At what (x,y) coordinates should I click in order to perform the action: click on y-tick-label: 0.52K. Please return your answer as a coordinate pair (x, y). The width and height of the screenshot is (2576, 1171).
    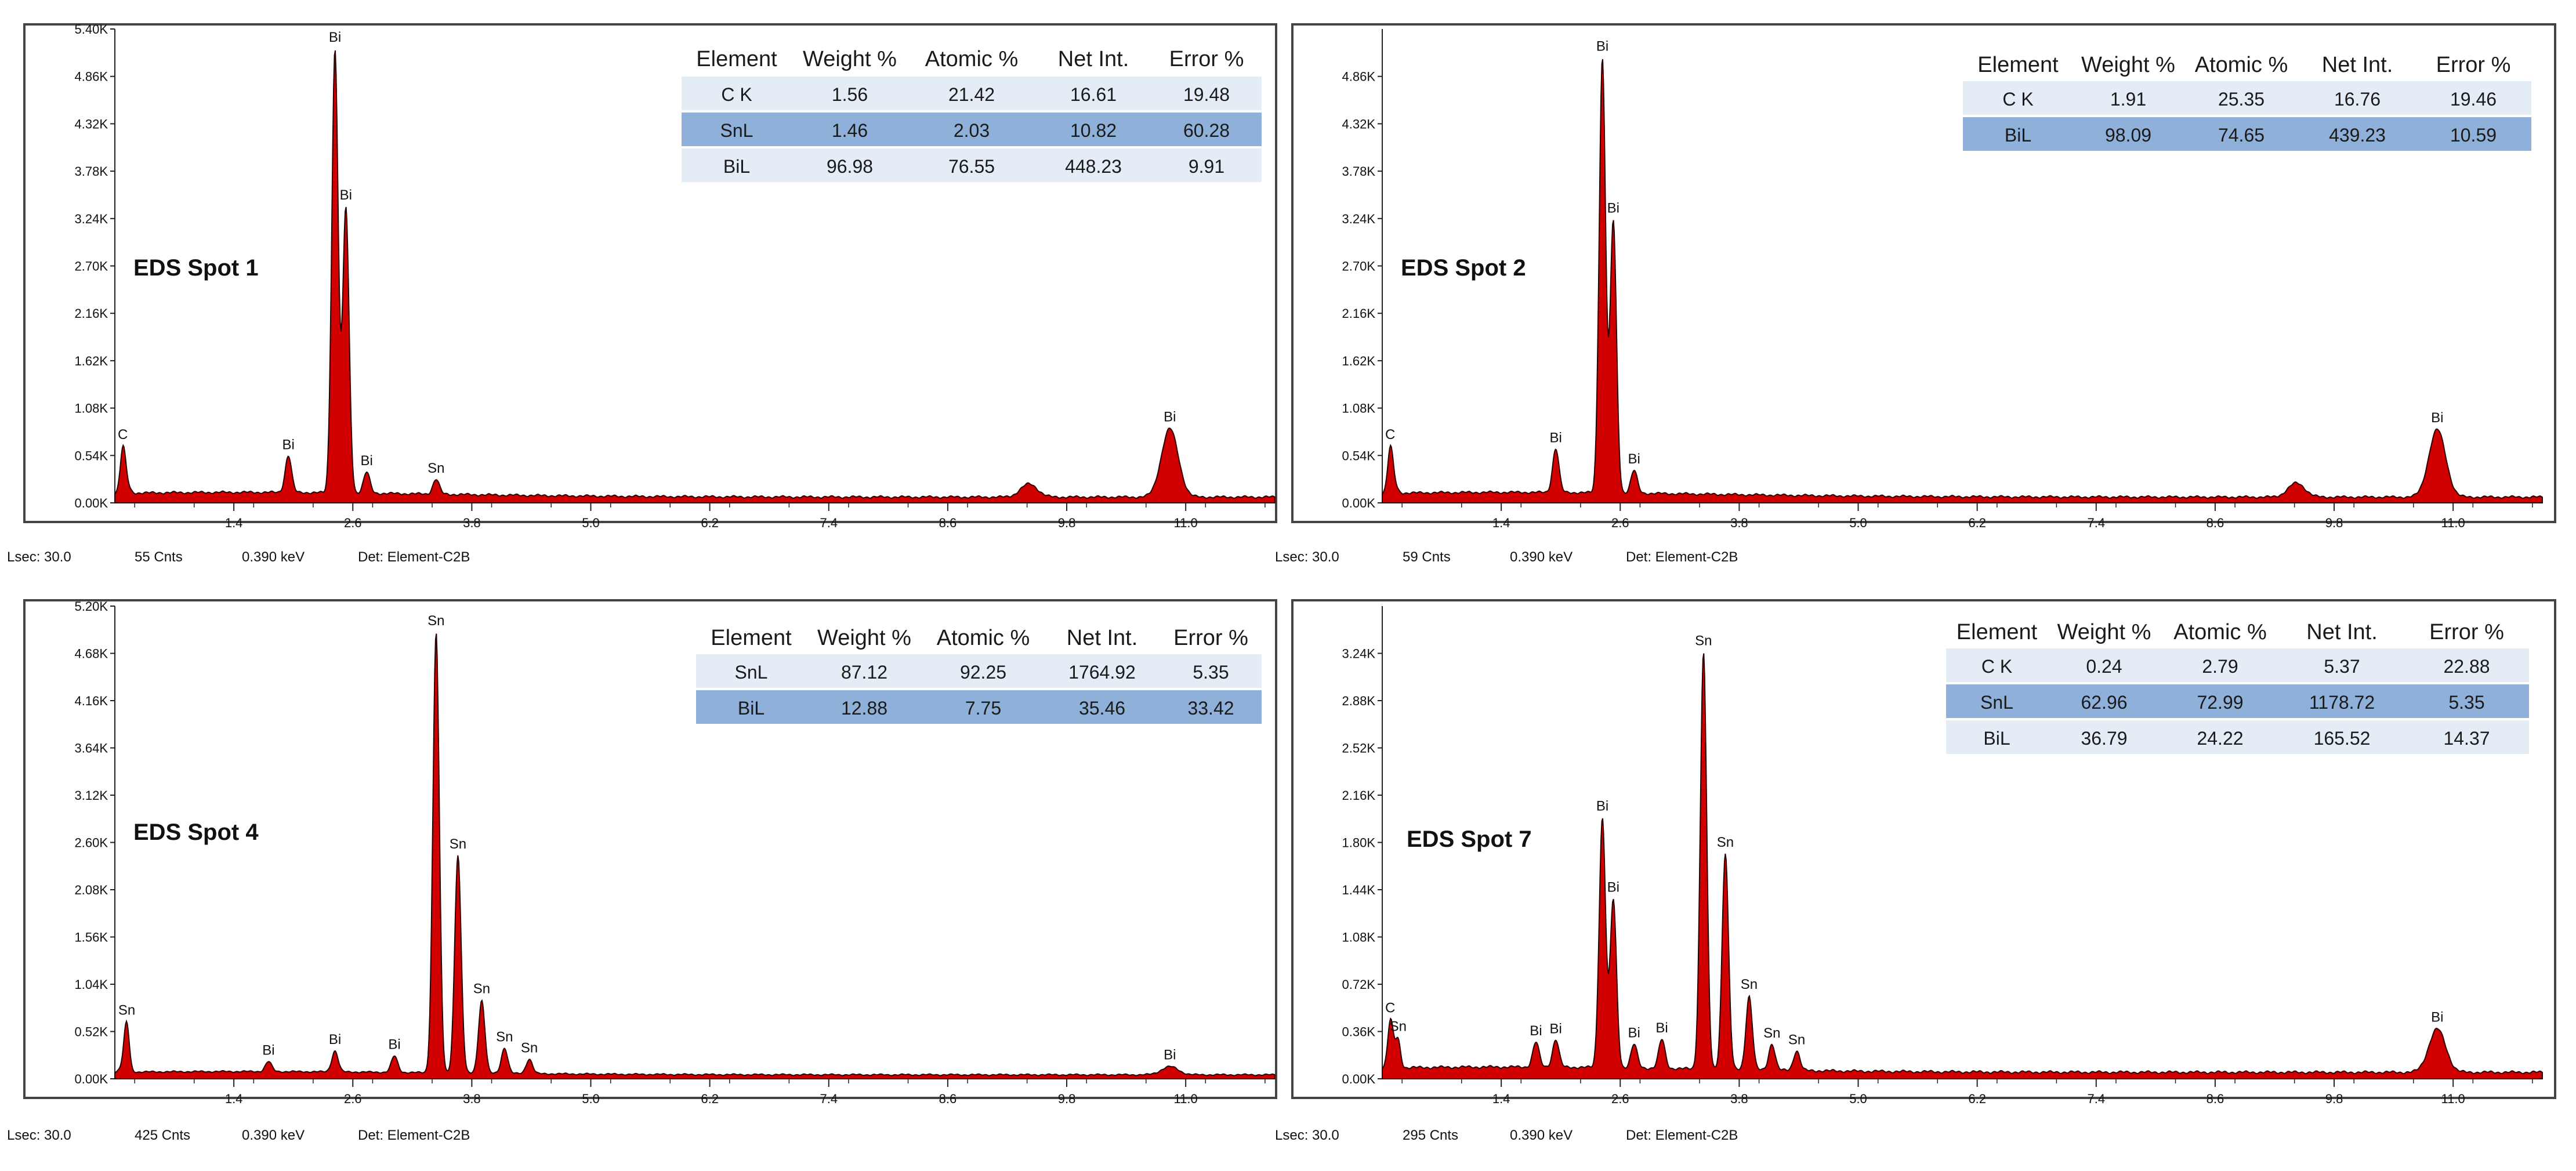
    Looking at the image, I should click on (91, 1032).